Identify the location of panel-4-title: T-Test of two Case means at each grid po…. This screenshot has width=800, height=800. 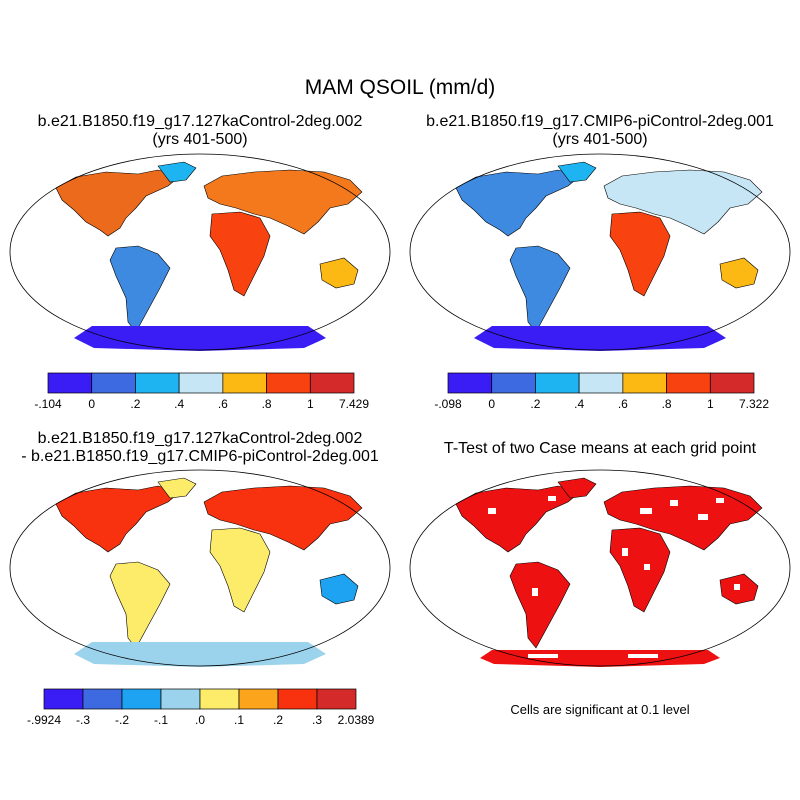
(600, 449).